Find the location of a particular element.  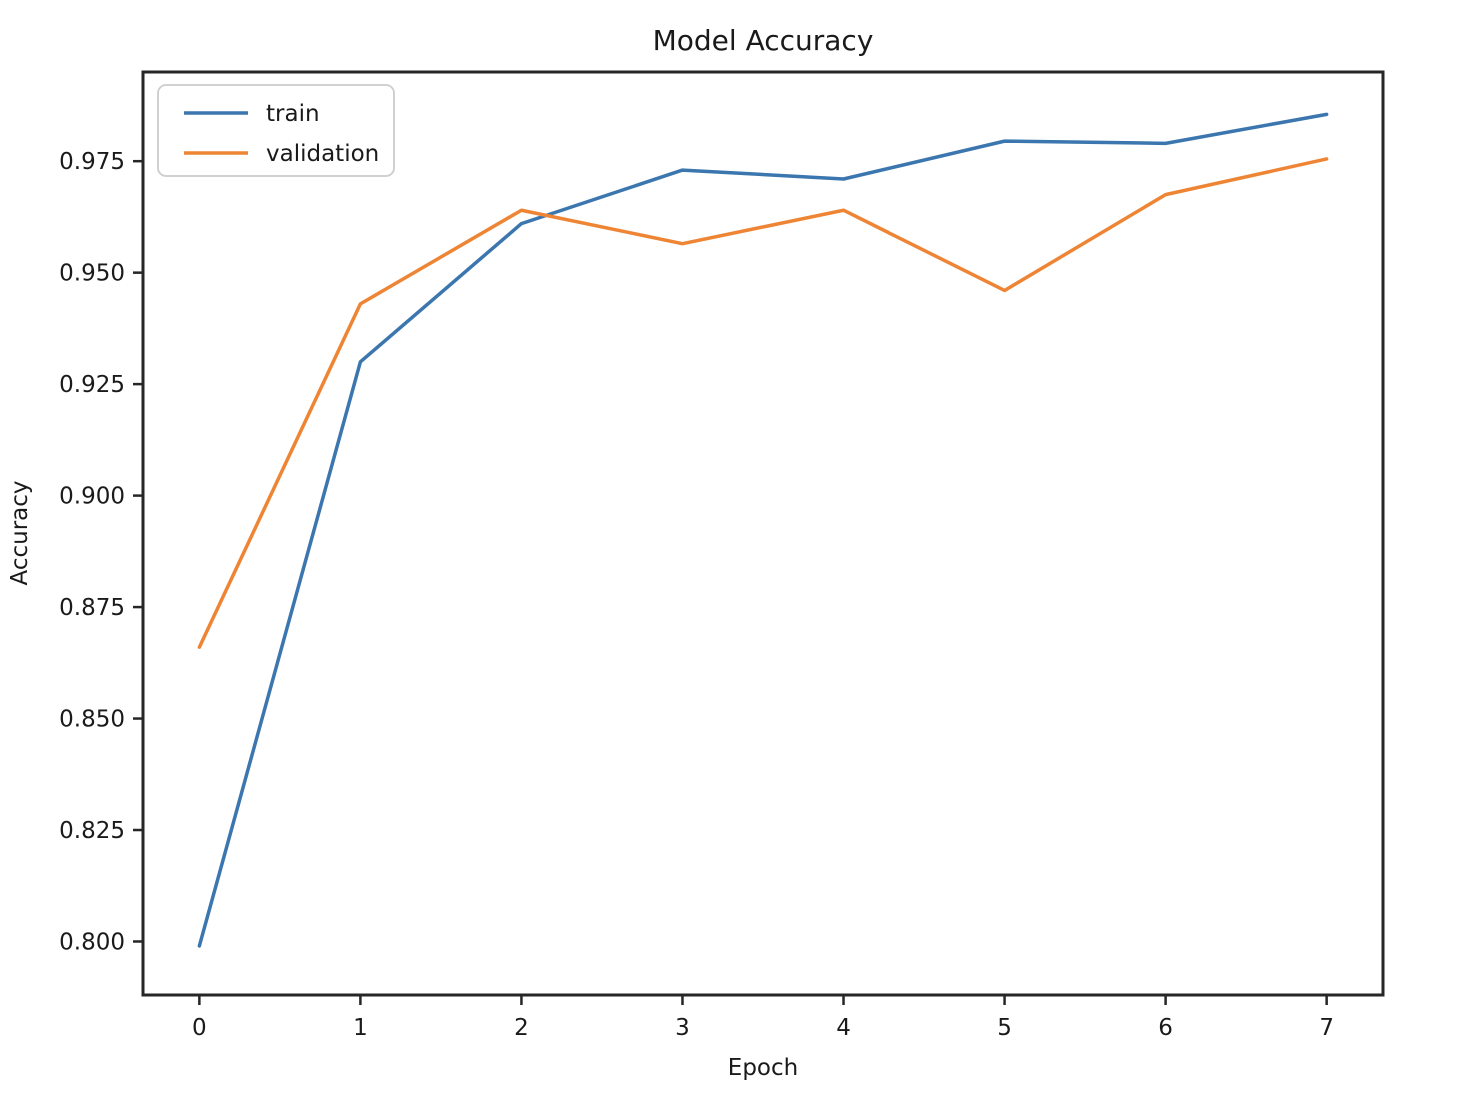

legend: train validation is located at coordinates (276, 130).